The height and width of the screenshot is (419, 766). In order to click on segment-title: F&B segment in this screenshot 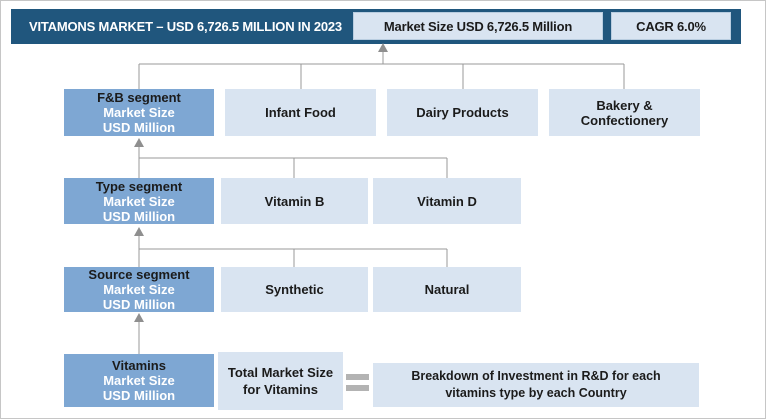, I will do `click(139, 97)`.